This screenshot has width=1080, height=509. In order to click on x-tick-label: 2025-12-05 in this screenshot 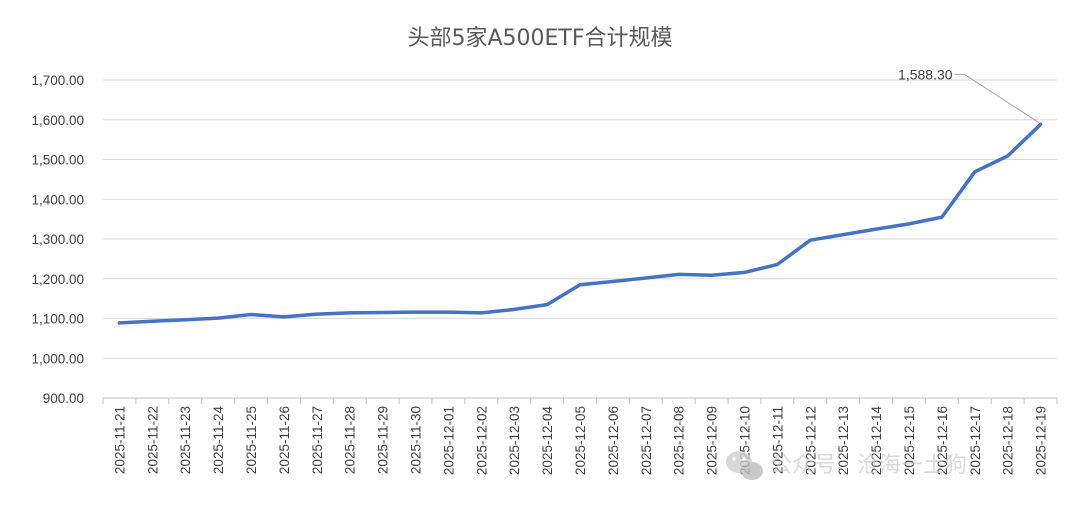, I will do `click(580, 440)`.